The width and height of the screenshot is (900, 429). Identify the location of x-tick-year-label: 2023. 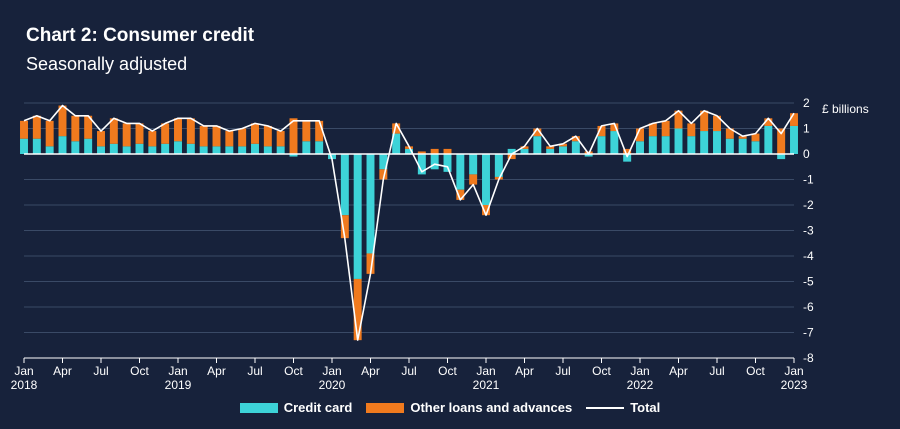
(794, 385).